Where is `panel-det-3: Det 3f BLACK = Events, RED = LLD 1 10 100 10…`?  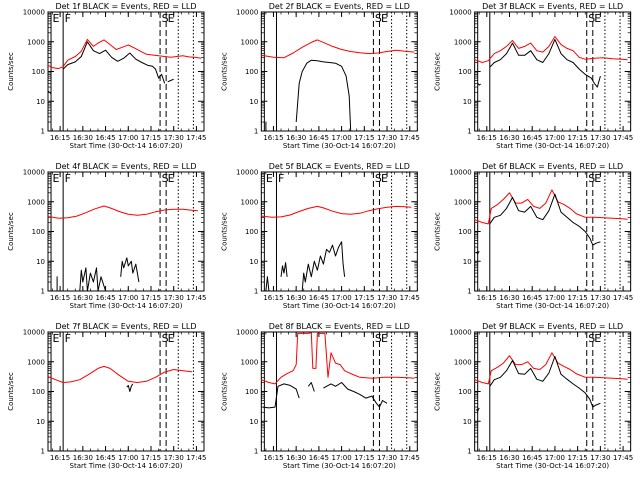 panel-det-3: Det 3f BLACK = Events, RED = LLD 1 10 100 10… is located at coordinates (534, 76).